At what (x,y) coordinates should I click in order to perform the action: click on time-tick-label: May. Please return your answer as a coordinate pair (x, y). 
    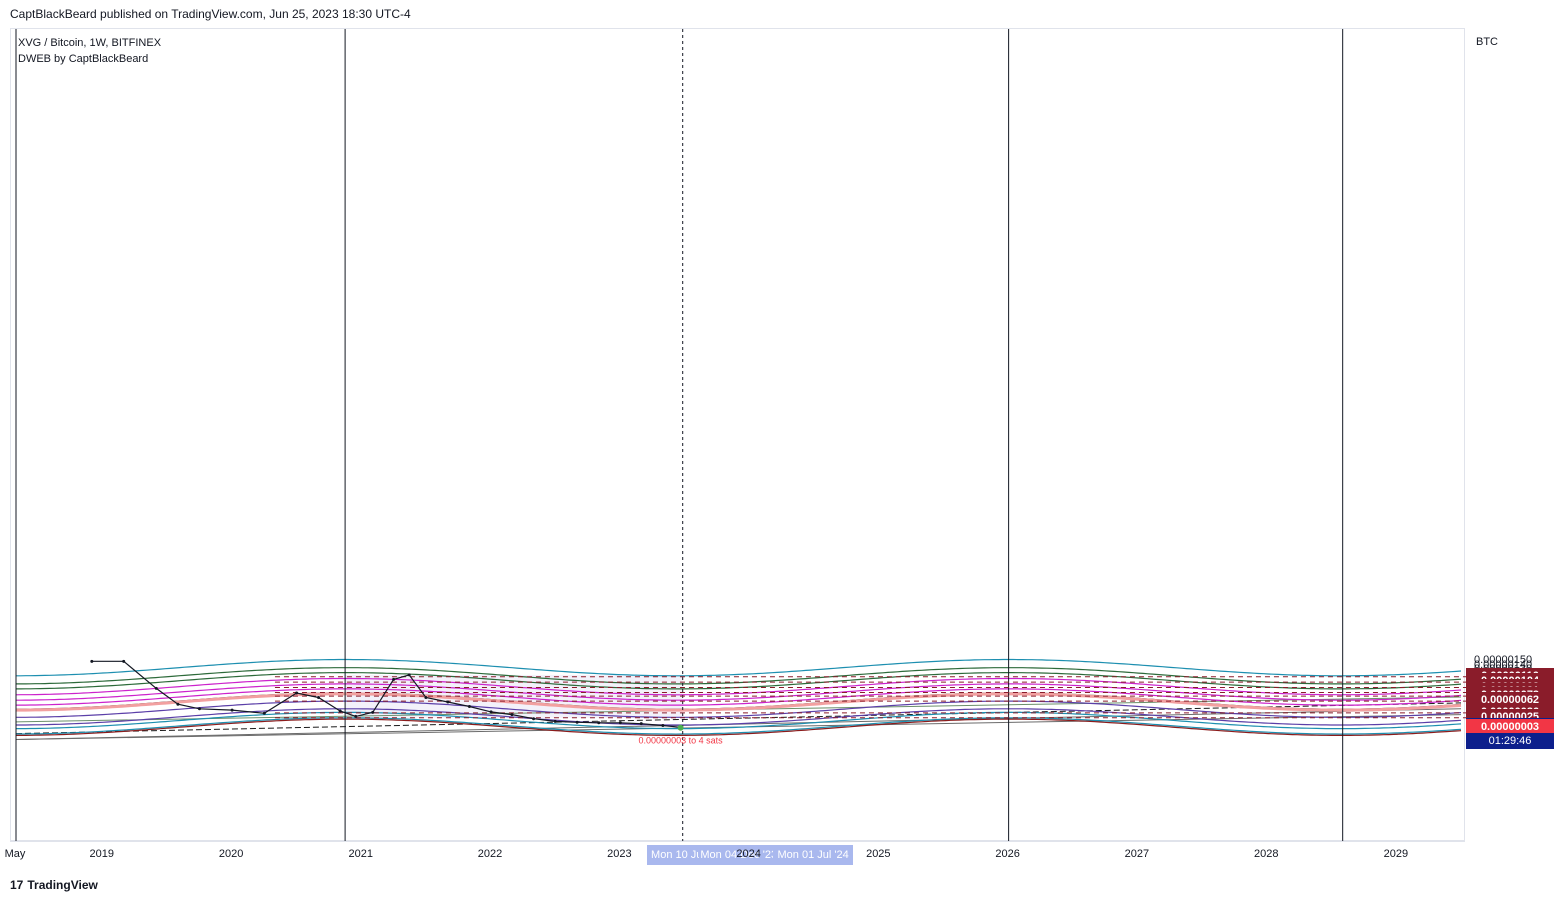
    Looking at the image, I should click on (15, 854).